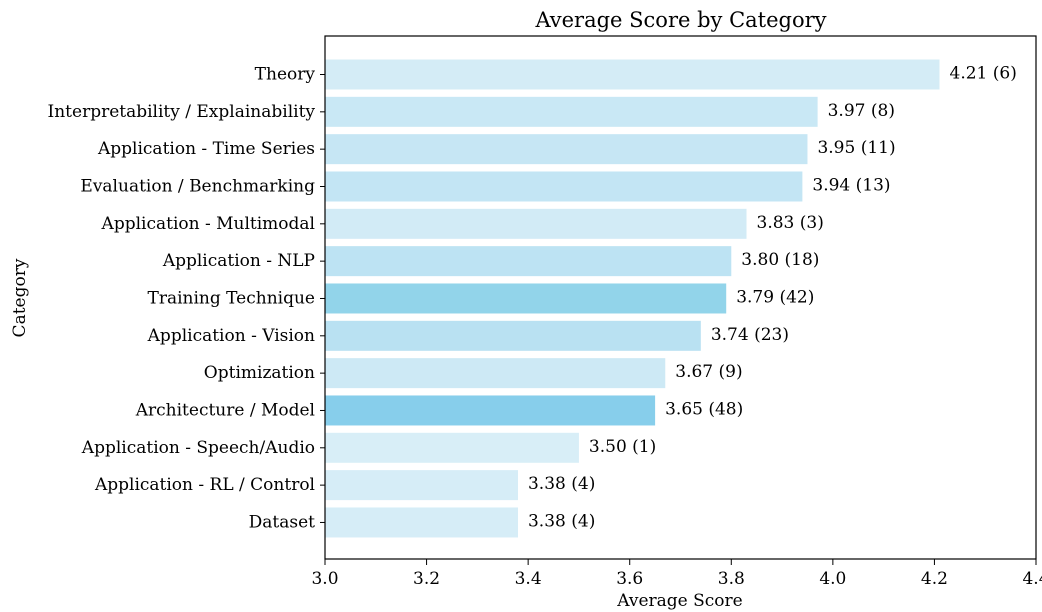 This screenshot has width=1042, height=612. Describe the element at coordinates (679, 601) in the screenshot. I see `x-axis-label: Average Score` at that location.